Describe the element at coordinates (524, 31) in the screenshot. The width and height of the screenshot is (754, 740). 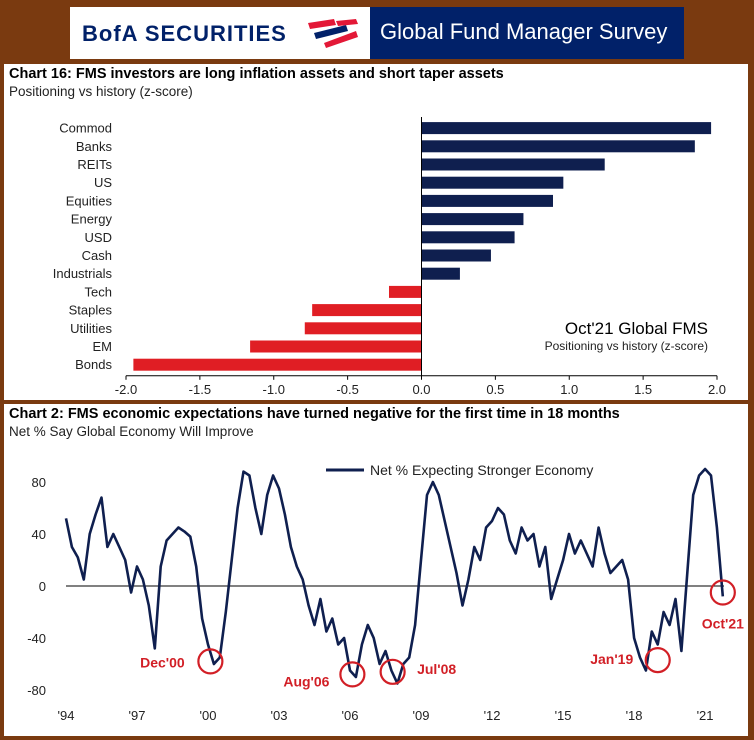
I see `survey-title: Global Fund Manager Survey` at that location.